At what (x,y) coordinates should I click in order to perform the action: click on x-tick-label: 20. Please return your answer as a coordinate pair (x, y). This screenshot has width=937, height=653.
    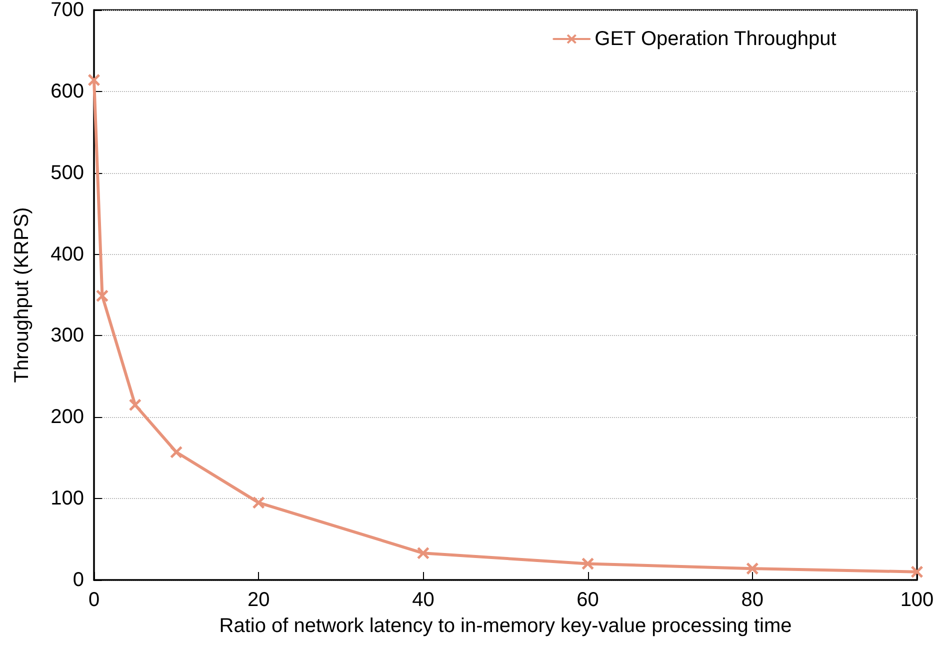
    Looking at the image, I should click on (258, 600).